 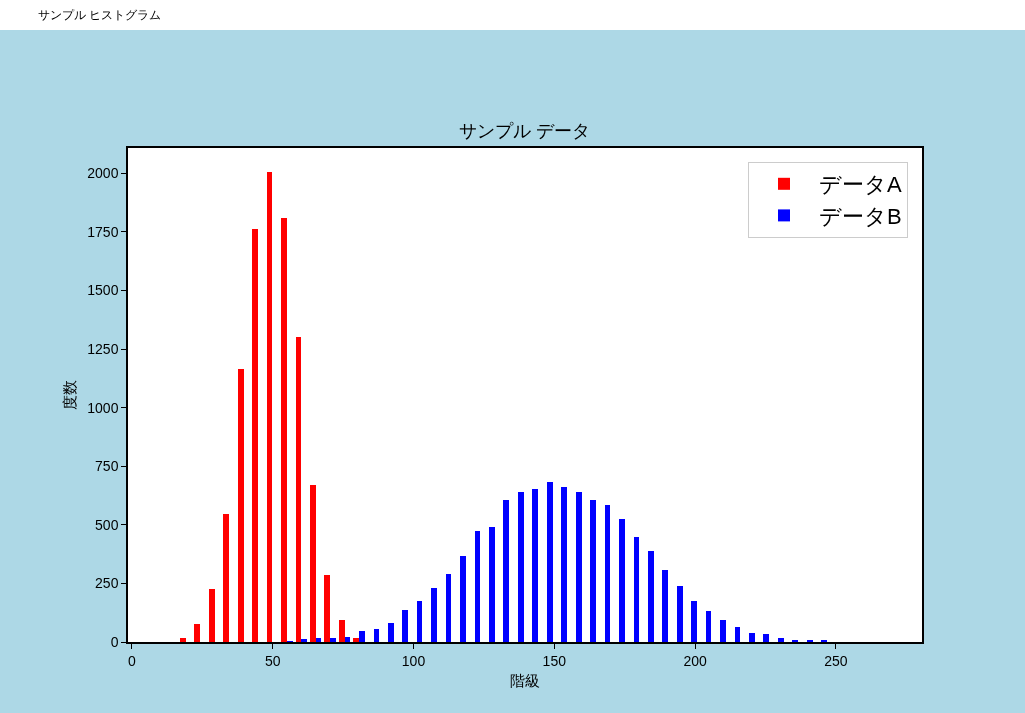 I want to click on y-tick-label: 1000, so click(x=103, y=407).